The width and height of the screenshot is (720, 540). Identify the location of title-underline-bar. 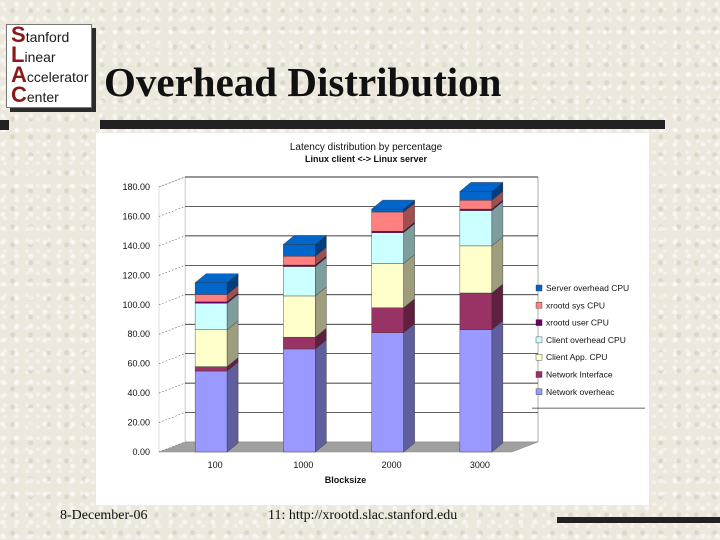
(382, 124).